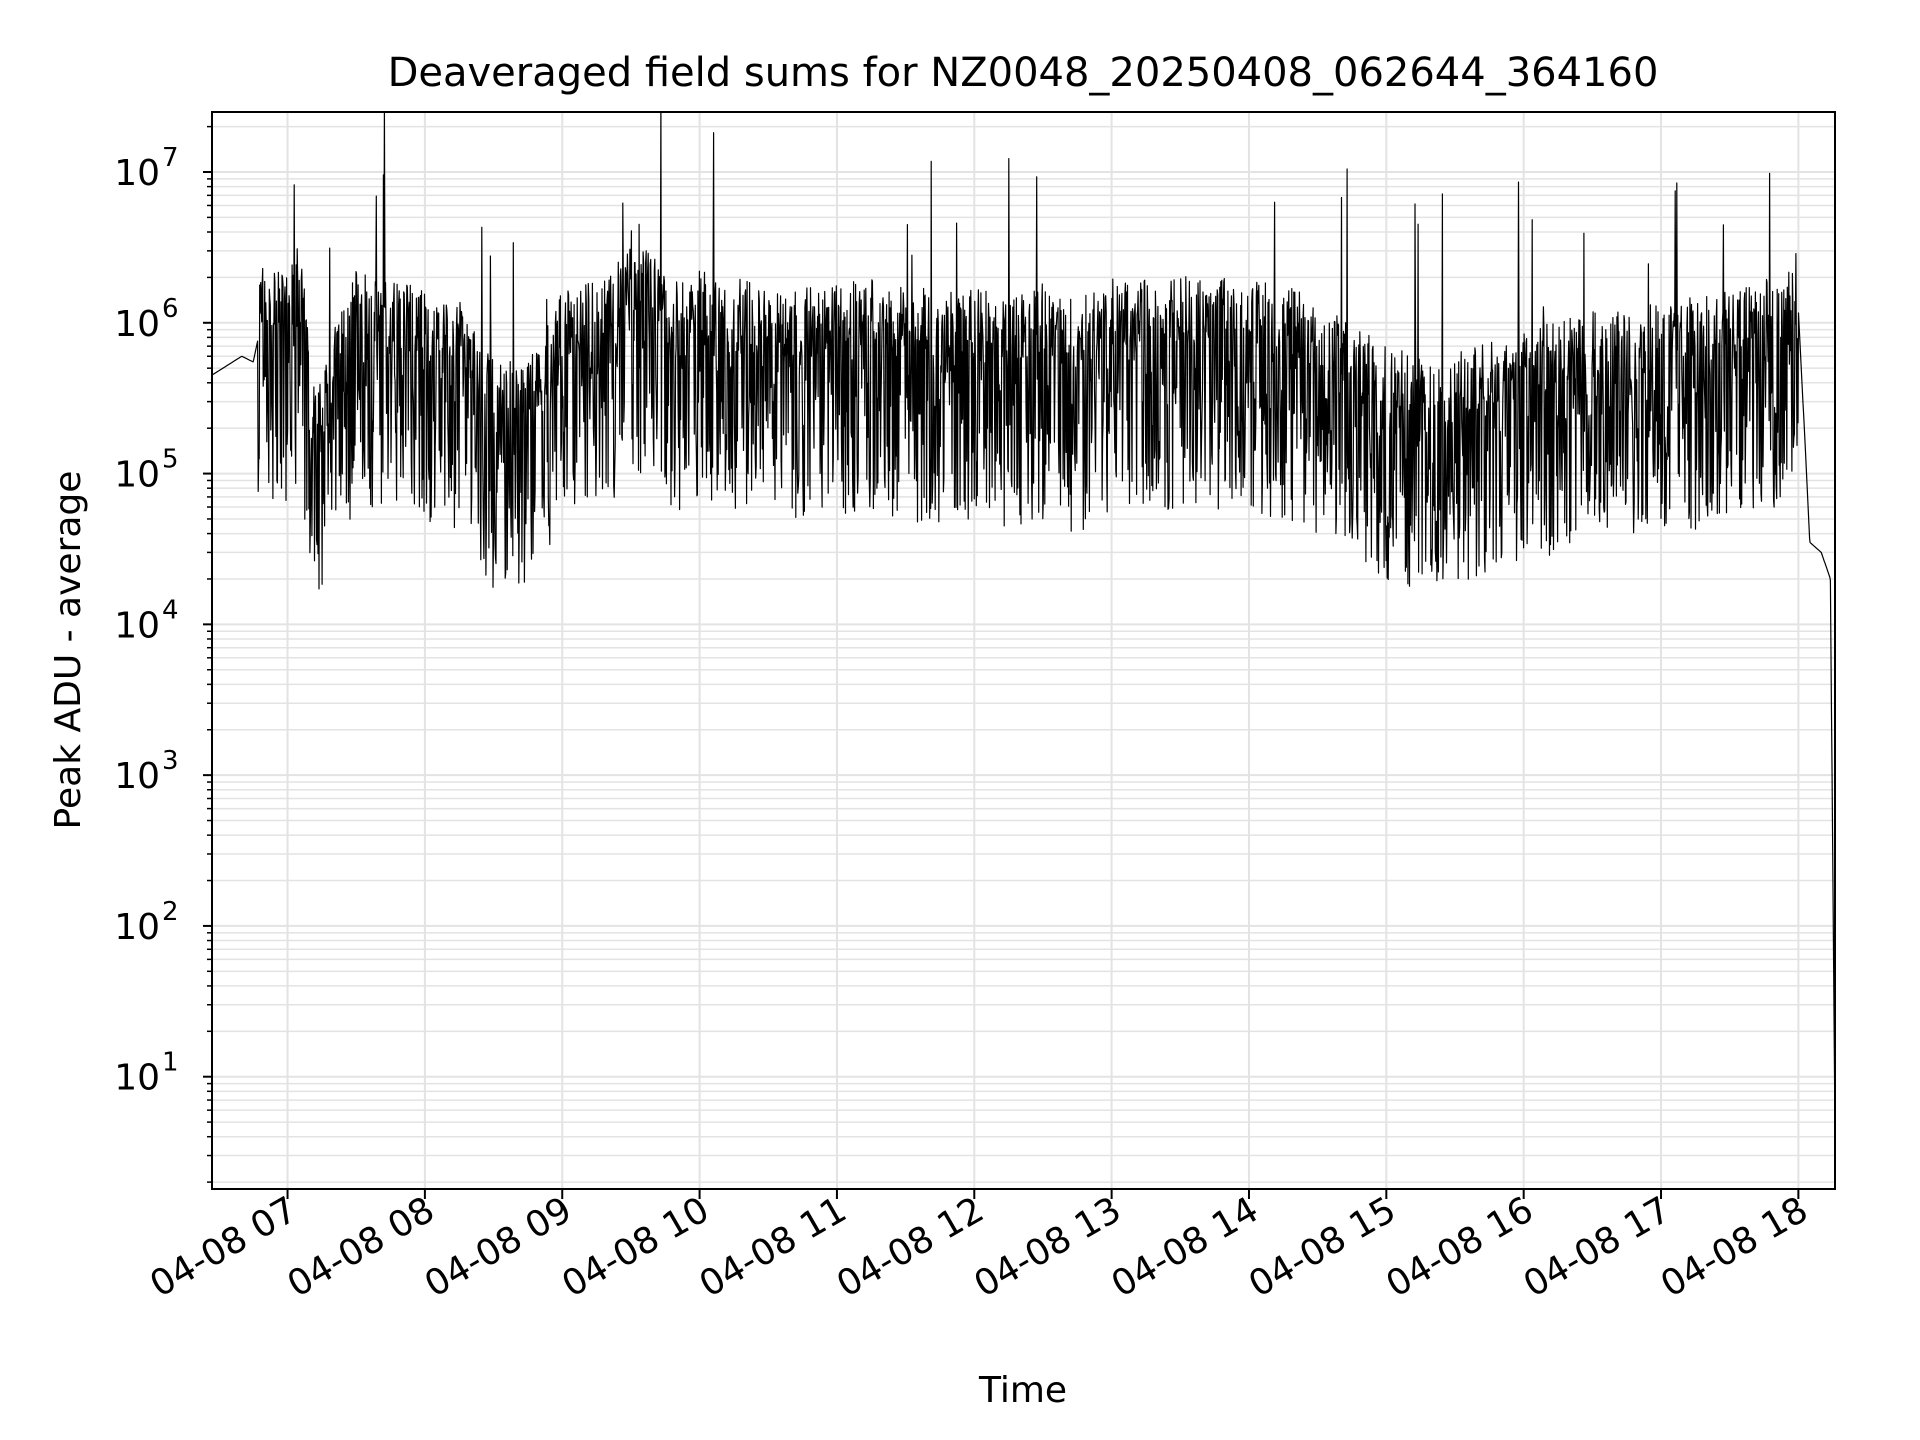  I want to click on y-axis-label: Peak ADU - average, so click(68, 650).